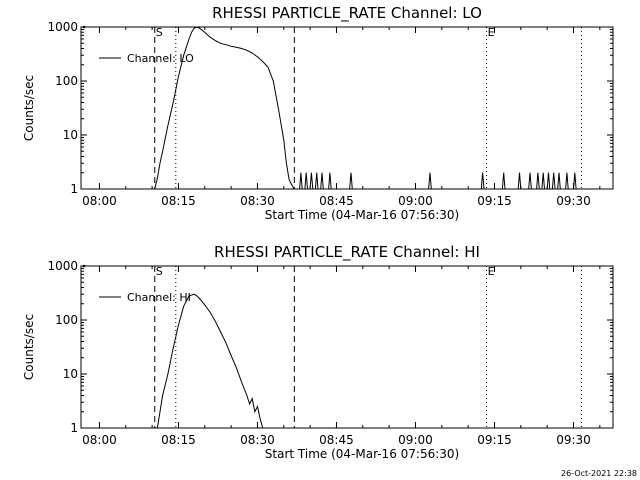 The height and width of the screenshot is (480, 640). Describe the element at coordinates (160, 58) in the screenshot. I see `legend-label: Channel: LO` at that location.